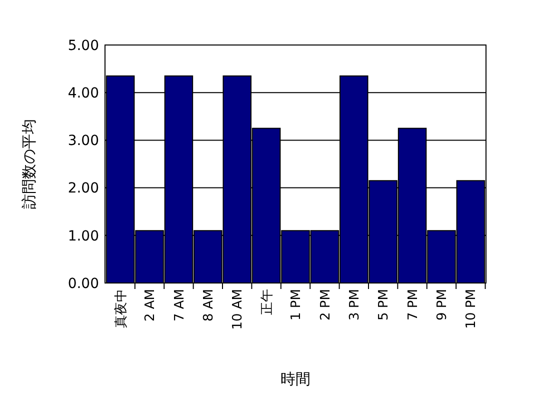 This screenshot has height=398, width=548. Describe the element at coordinates (296, 304) in the screenshot. I see `x-tick-label: 1 PM` at that location.